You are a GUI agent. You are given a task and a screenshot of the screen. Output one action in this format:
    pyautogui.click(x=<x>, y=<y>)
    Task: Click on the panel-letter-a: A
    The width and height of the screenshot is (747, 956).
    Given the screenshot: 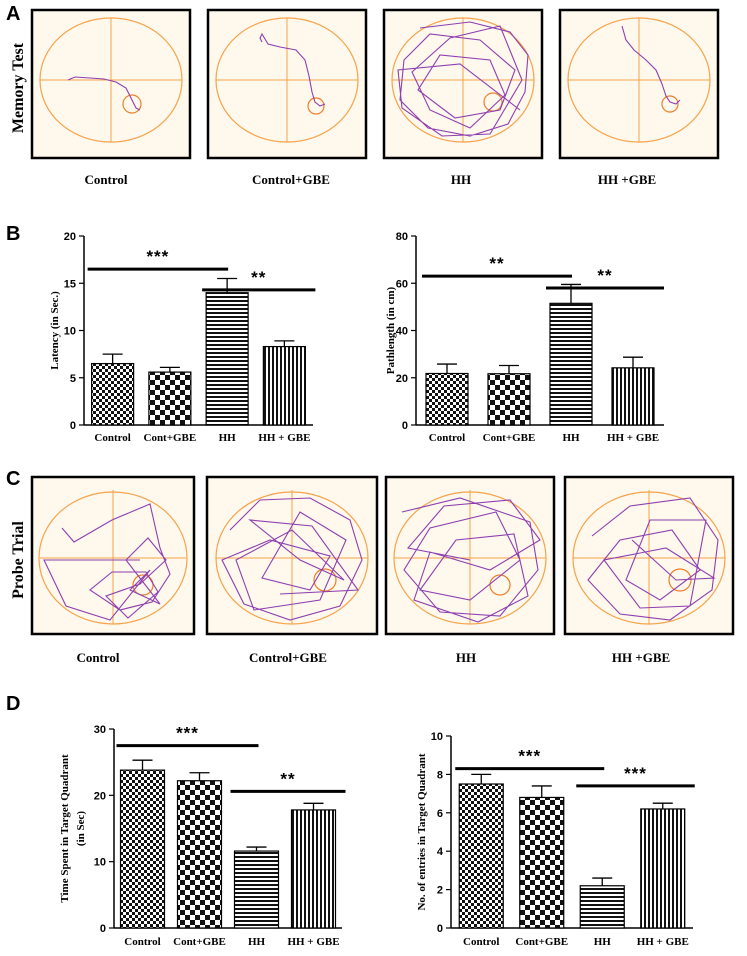 What is the action you would take?
    pyautogui.click(x=13, y=14)
    